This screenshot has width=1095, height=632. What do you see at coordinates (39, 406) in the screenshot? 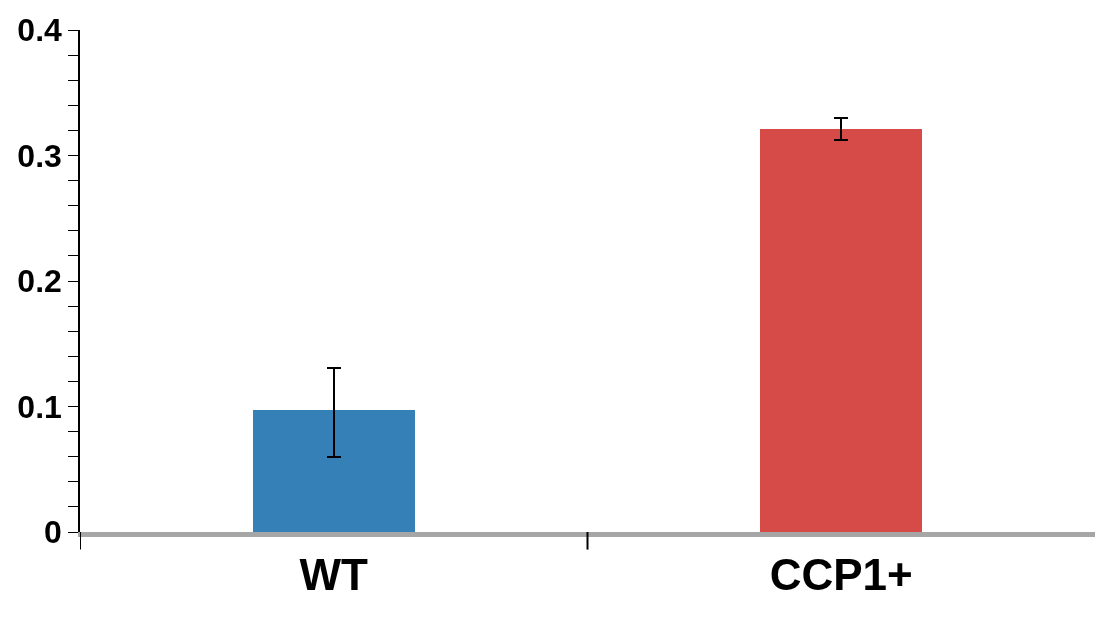
I see `y-tick-label: 0.1` at bounding box center [39, 406].